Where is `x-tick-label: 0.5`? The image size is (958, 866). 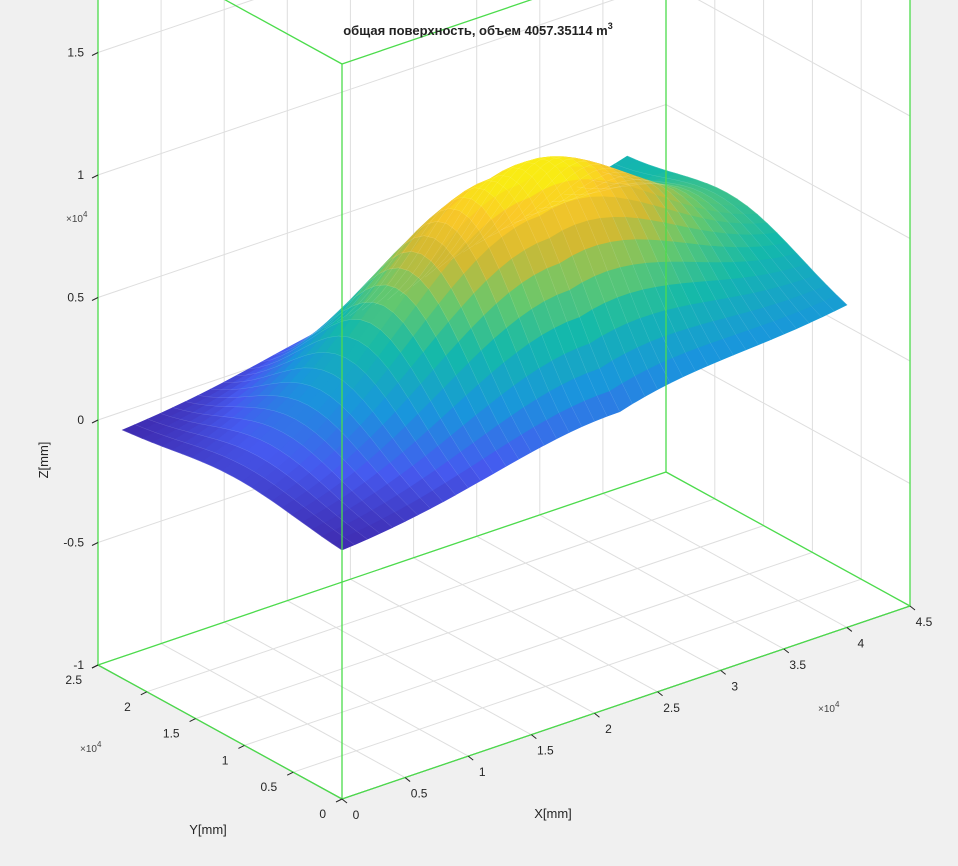 x-tick-label: 0.5 is located at coordinates (419, 794).